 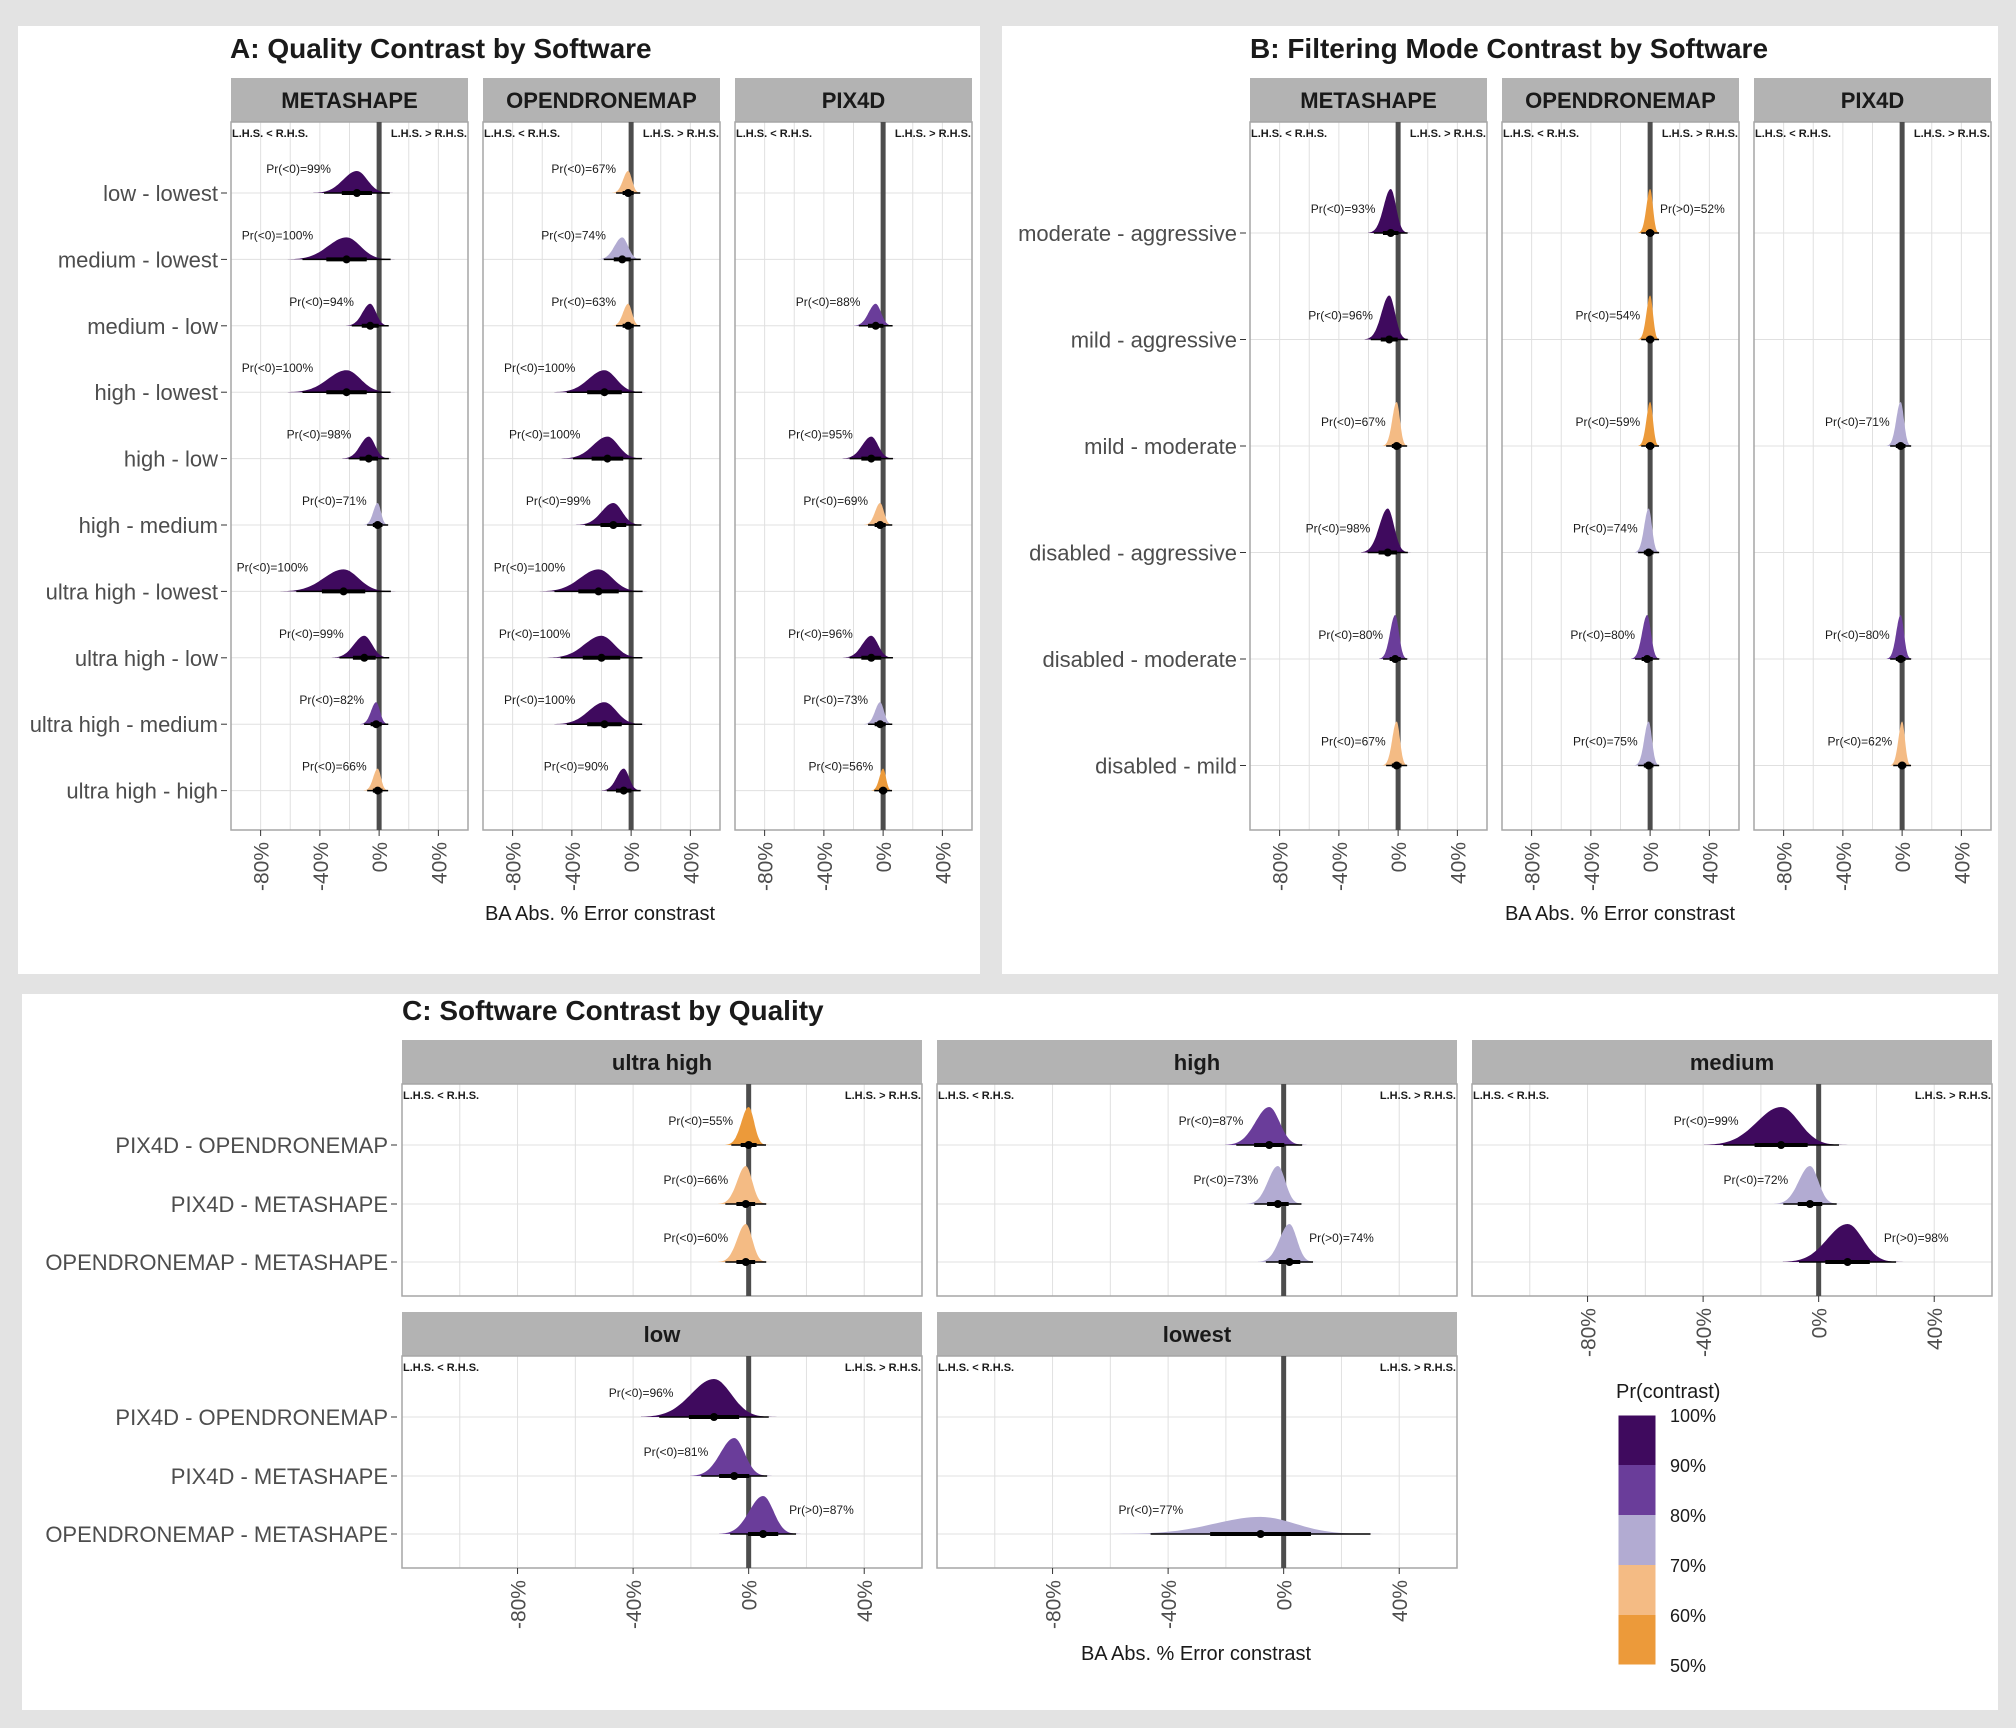 I want to click on prob-label-4: Pr(<0)=95%, so click(x=820, y=435).